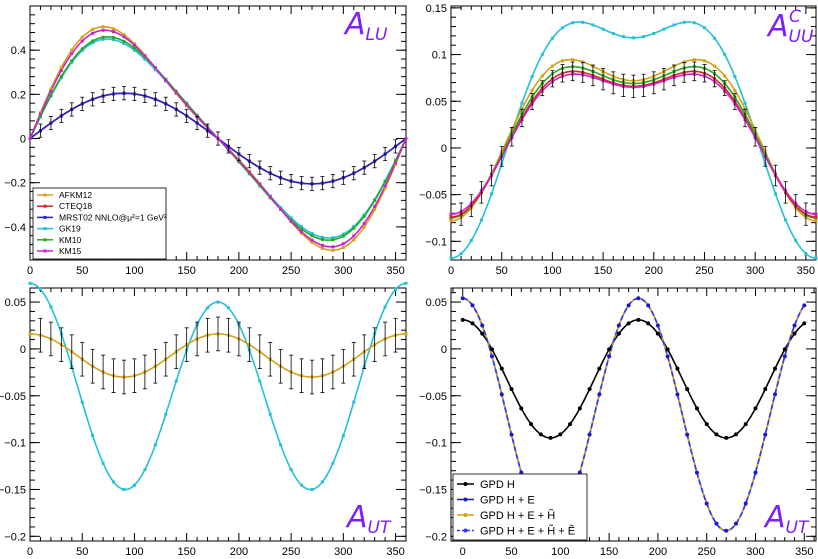 The width and height of the screenshot is (818, 559). Describe the element at coordinates (439, 56) in the screenshot. I see `y-tick-label: 0.1` at that location.